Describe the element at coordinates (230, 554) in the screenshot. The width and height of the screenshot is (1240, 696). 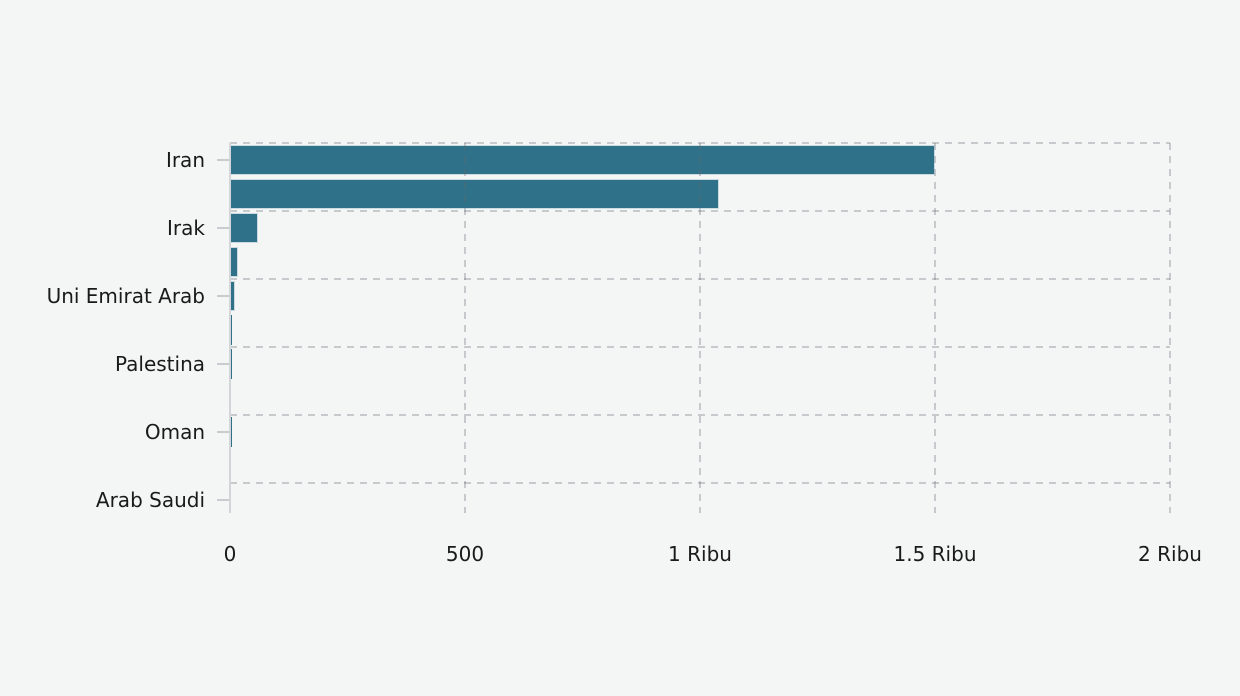
I see `x-axis-label: 0` at that location.